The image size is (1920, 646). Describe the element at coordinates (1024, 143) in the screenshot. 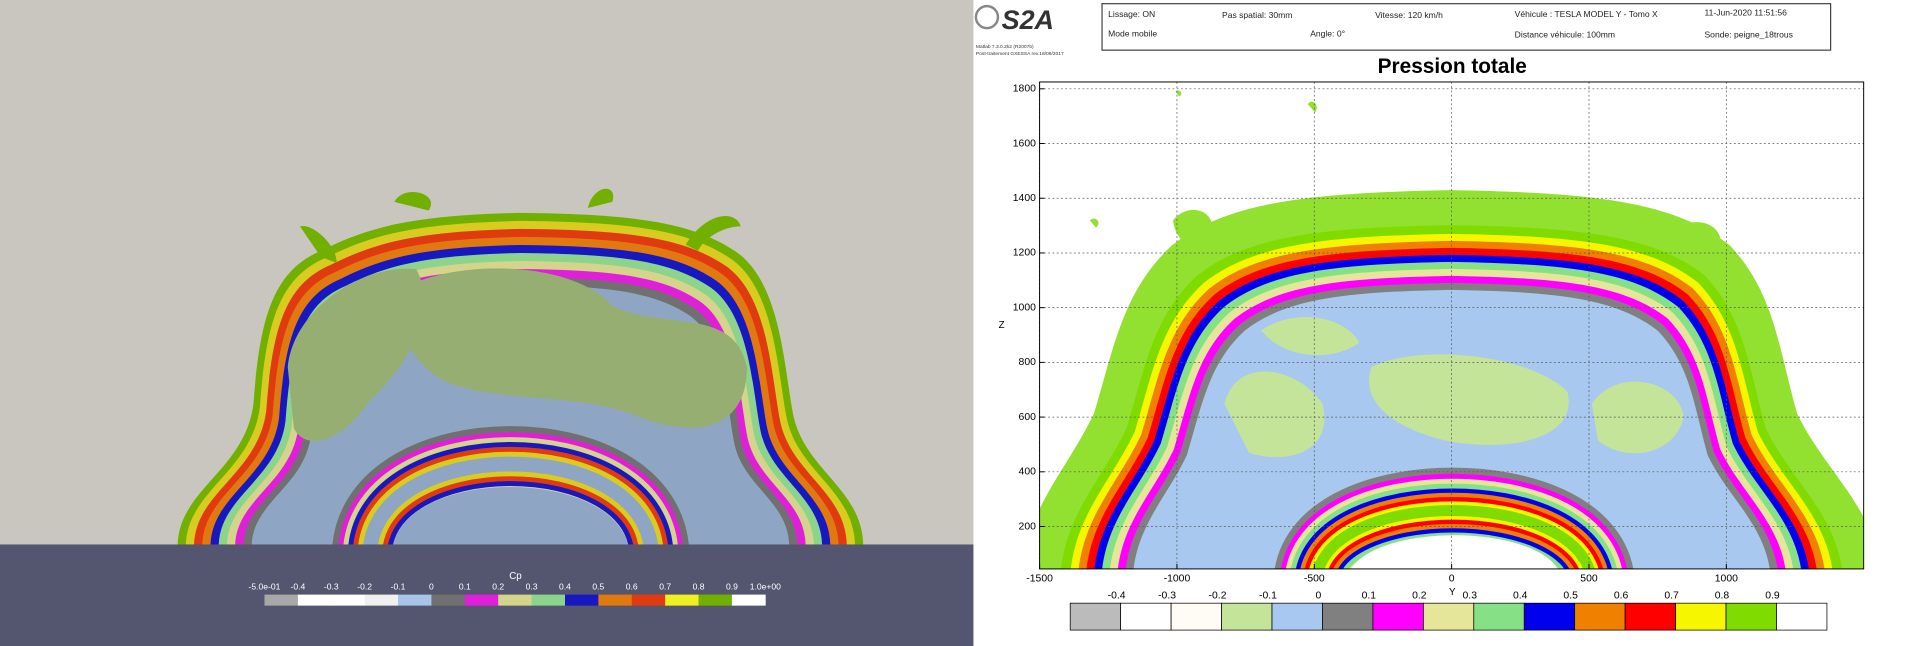

I see `y-tick-label: 1600` at that location.